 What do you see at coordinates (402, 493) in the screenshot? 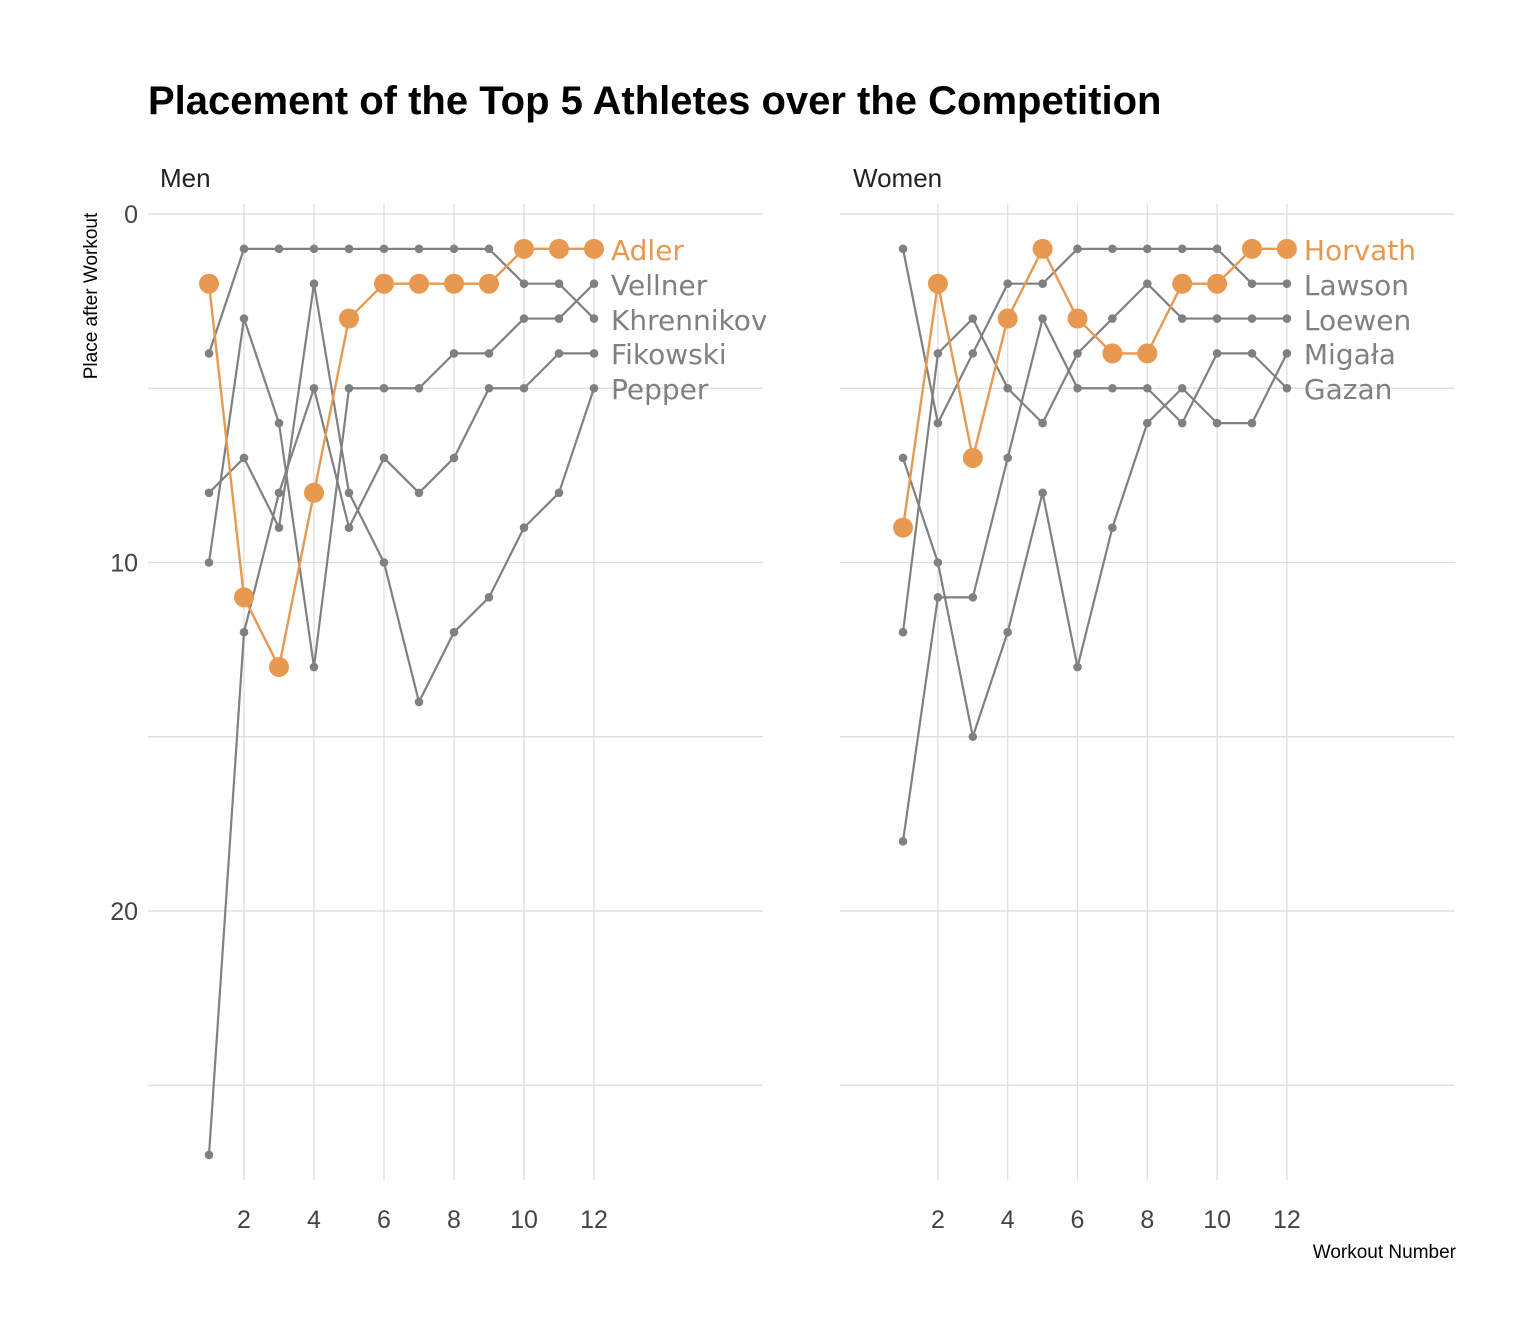
I see `series-line-khrennikov` at bounding box center [402, 493].